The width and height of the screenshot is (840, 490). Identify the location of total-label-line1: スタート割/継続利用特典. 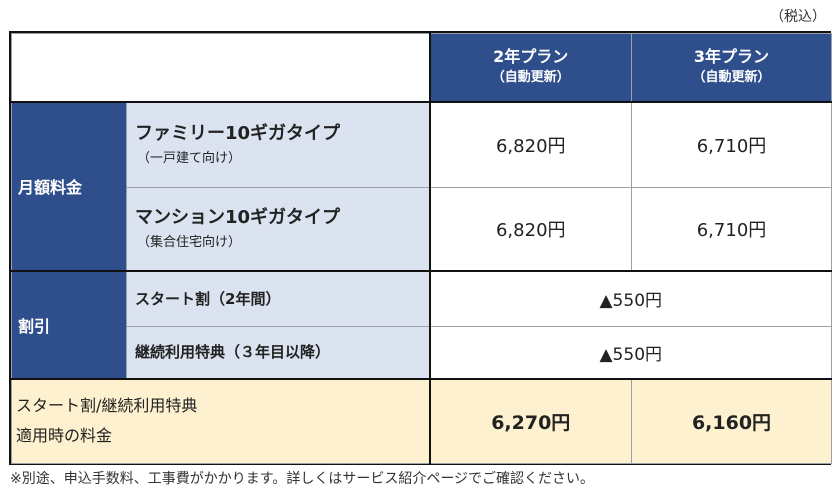
(107, 406).